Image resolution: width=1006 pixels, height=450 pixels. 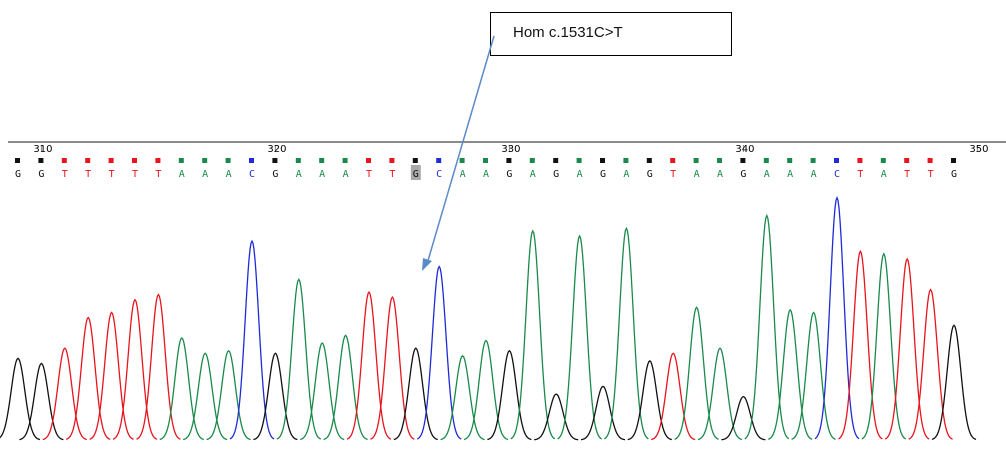 What do you see at coordinates (978, 149) in the screenshot?
I see `position-label: 350` at bounding box center [978, 149].